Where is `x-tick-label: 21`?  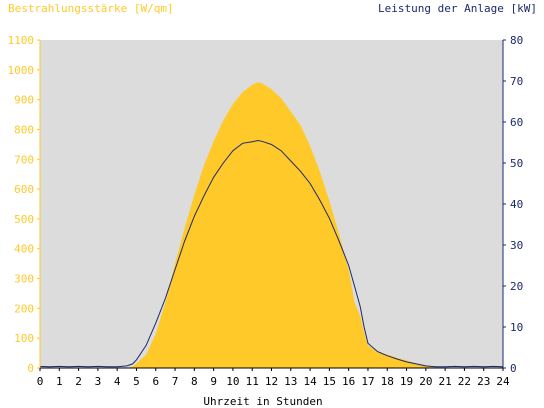
x-tick-label: 21 is located at coordinates (445, 381).